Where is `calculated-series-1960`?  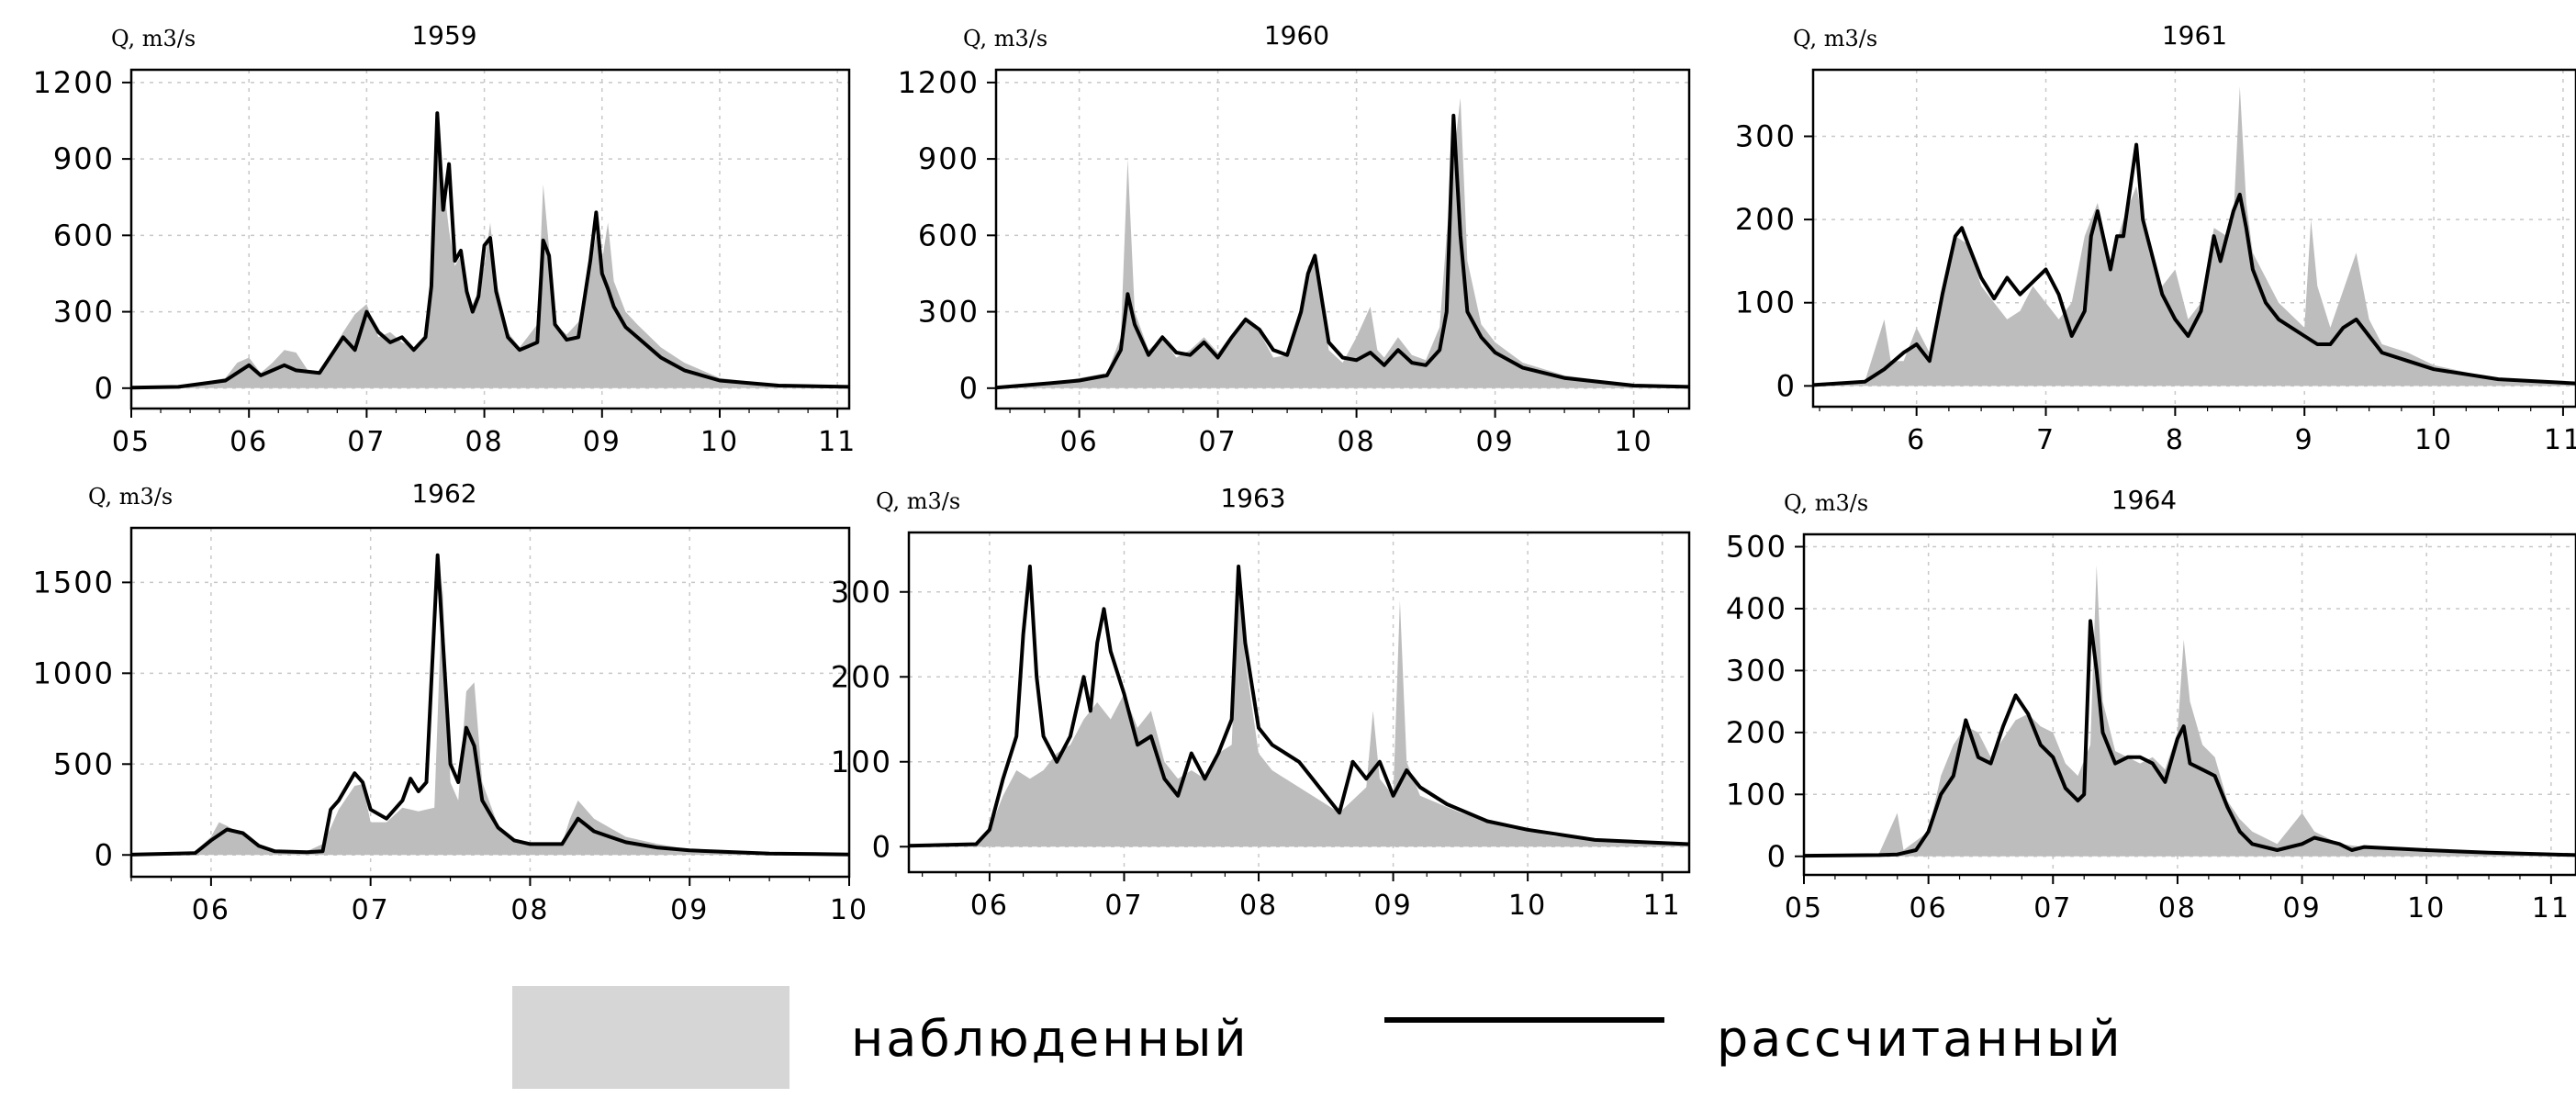 calculated-series-1960 is located at coordinates (1342, 251).